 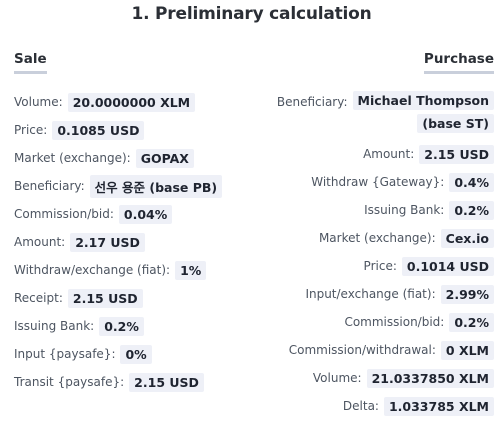 I want to click on sale-row-input: Input {paysafe}: 0%, so click(x=83, y=354).